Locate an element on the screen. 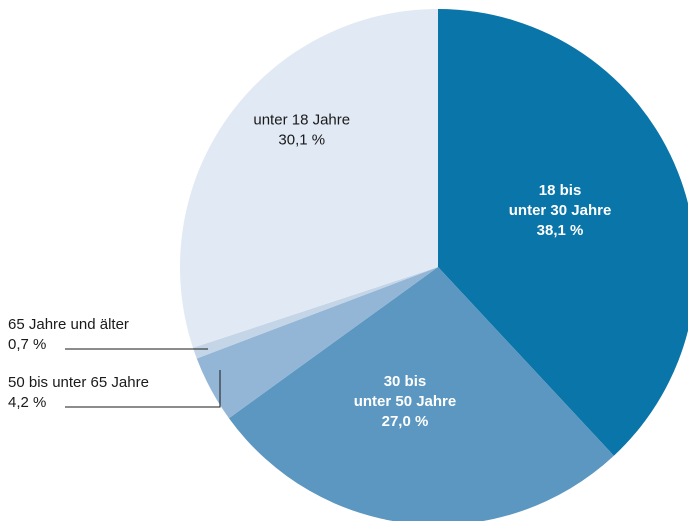 The image size is (688, 521). leader-line is located at coordinates (143, 389).